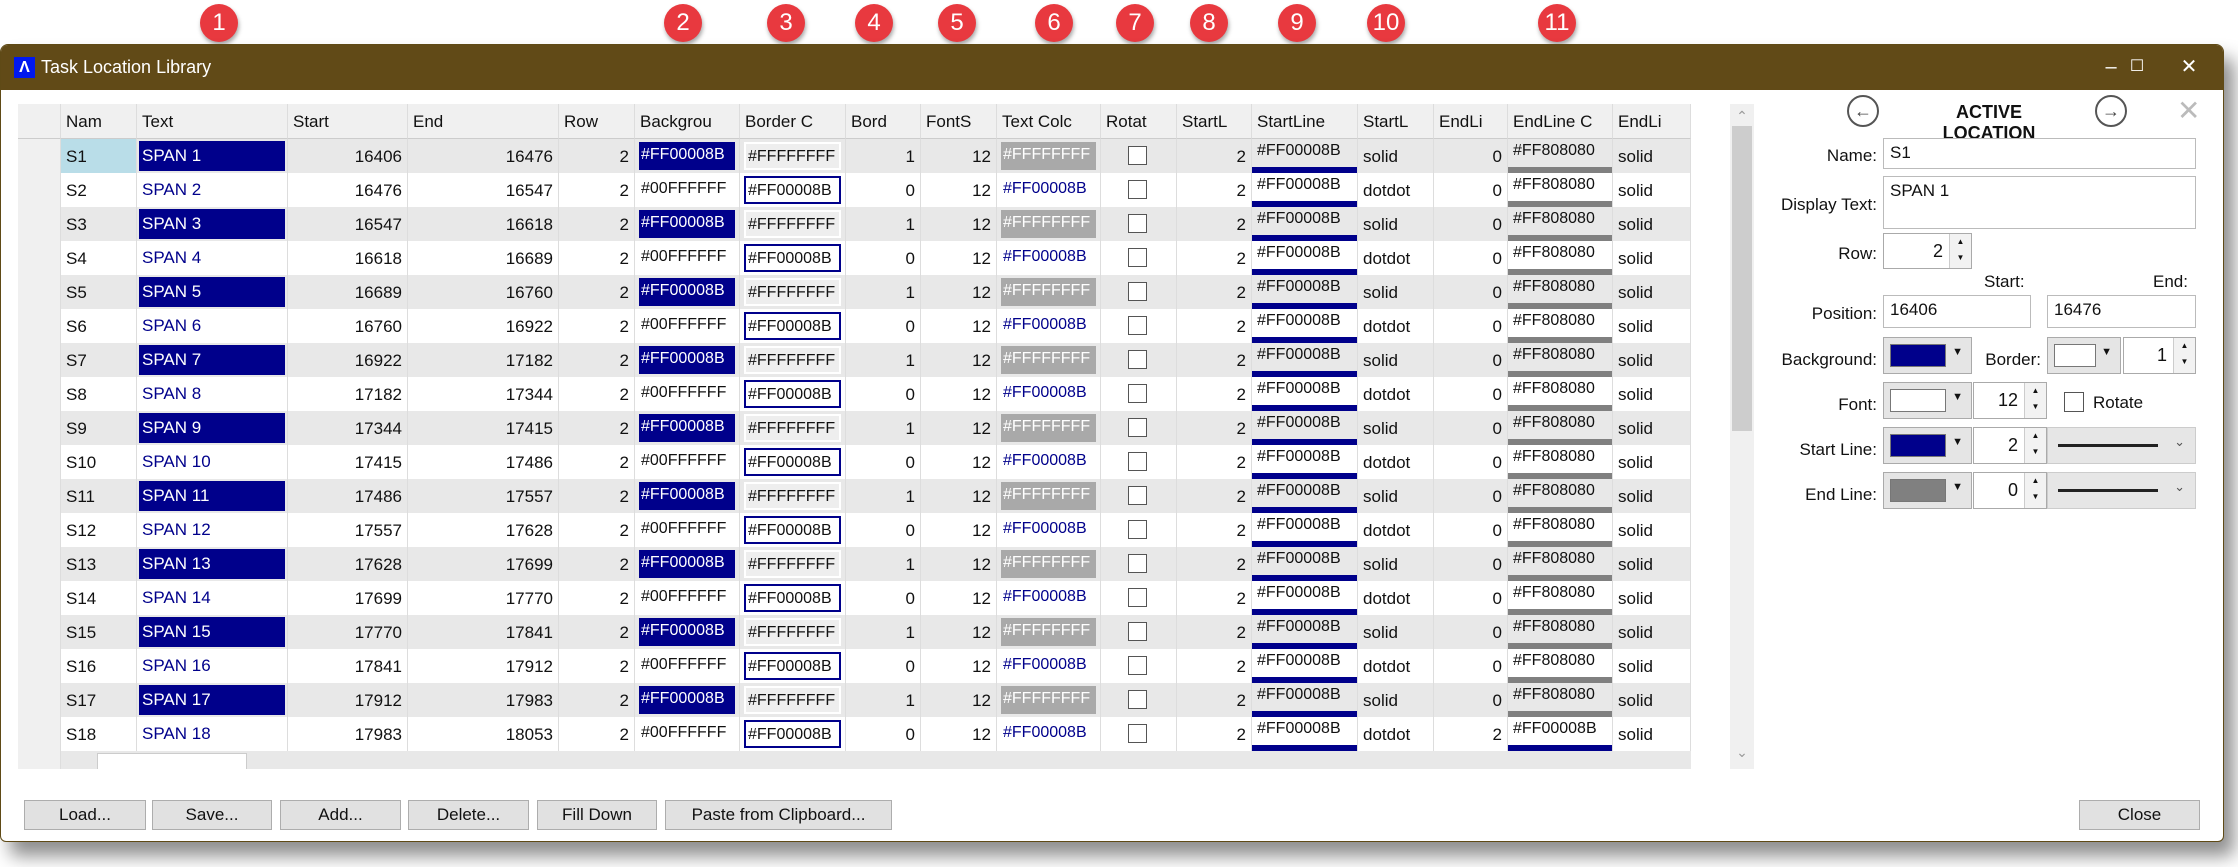  I want to click on cell-start-line-style: dotdot, so click(1396, 394).